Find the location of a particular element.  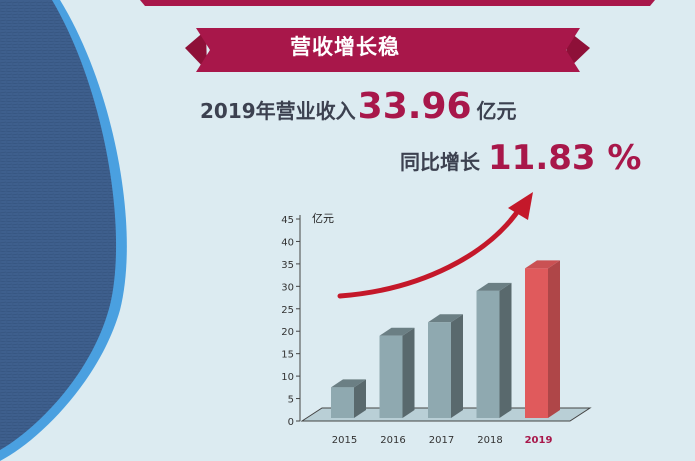

x-tick-label-2018: 2018 is located at coordinates (489, 440).